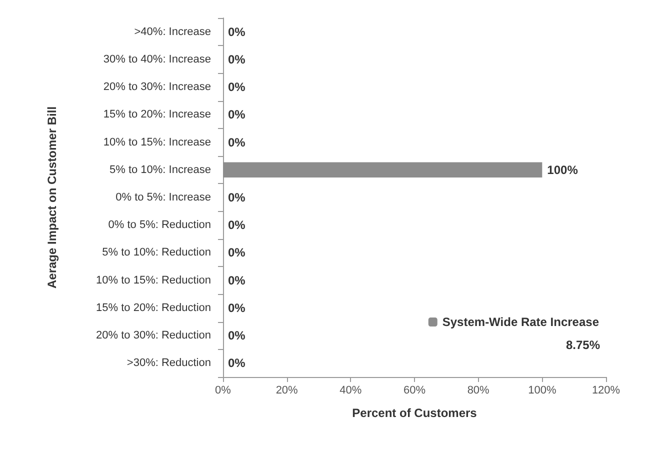  Describe the element at coordinates (156, 252) in the screenshot. I see `y-tick-label: 5% to 10%: Reduction` at that location.